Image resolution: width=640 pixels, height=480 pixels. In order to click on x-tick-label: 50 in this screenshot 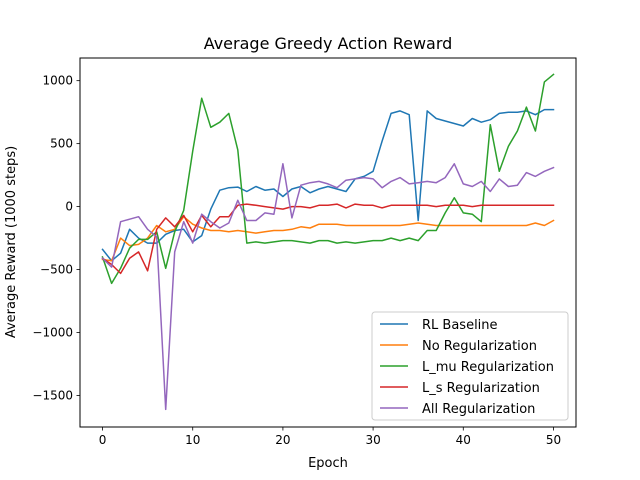, I will do `click(553, 440)`.